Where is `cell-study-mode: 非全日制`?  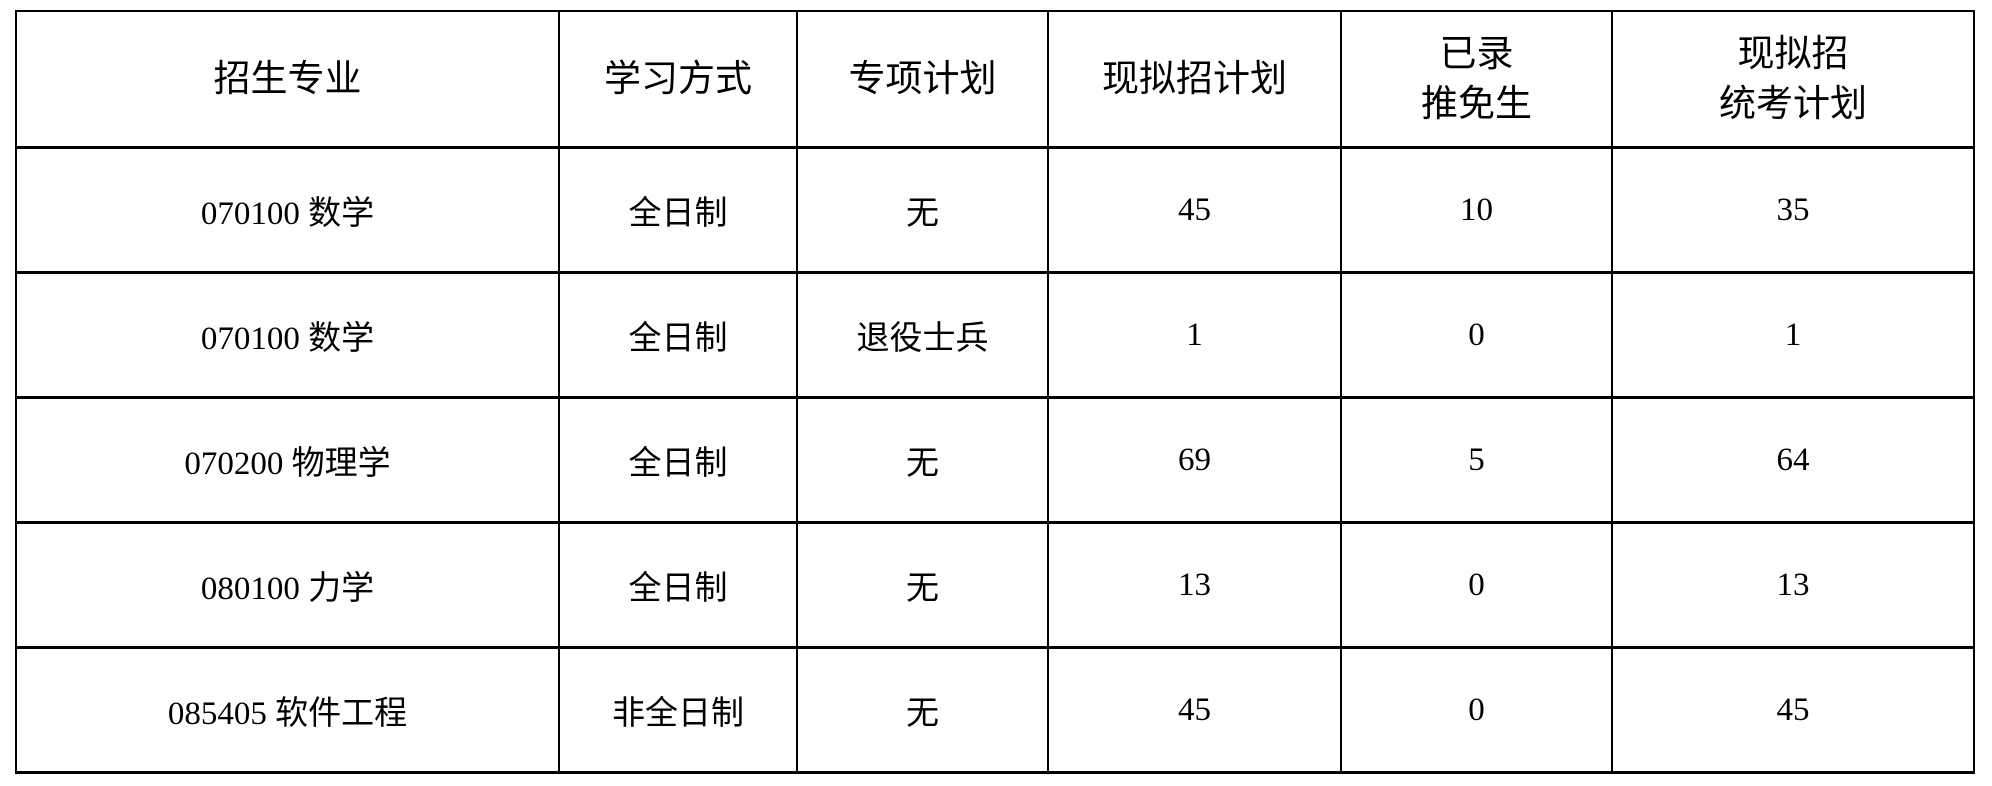
cell-study-mode: 非全日制 is located at coordinates (678, 710).